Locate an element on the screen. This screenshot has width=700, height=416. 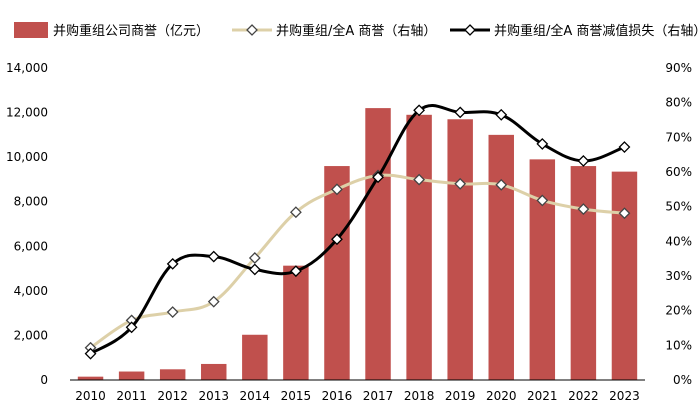
bar-2011 is located at coordinates (131, 375).